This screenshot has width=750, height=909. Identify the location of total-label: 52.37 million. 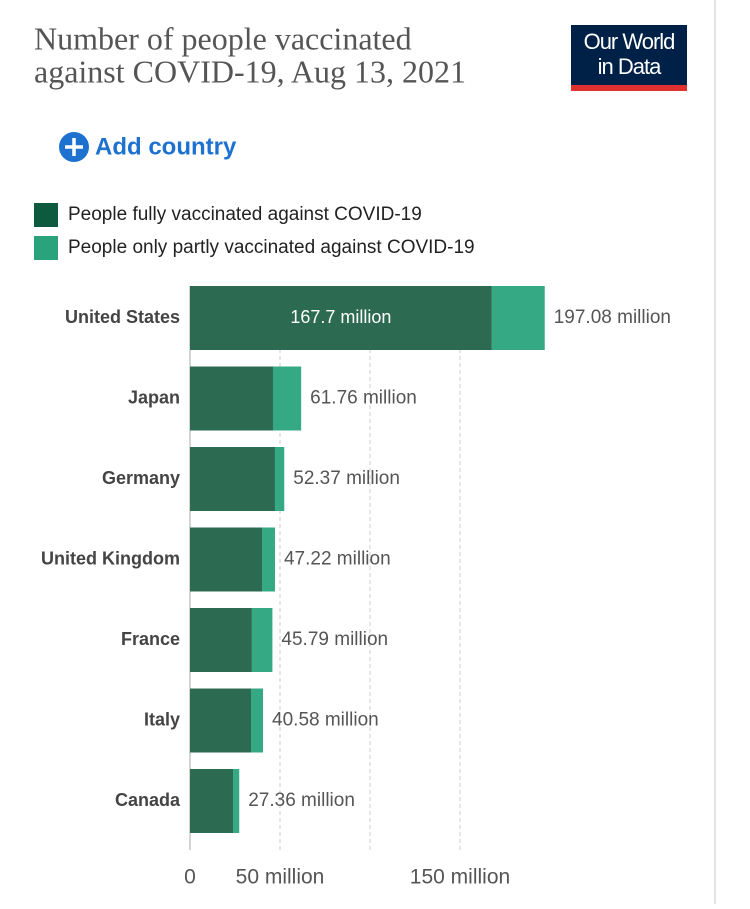
(346, 478).